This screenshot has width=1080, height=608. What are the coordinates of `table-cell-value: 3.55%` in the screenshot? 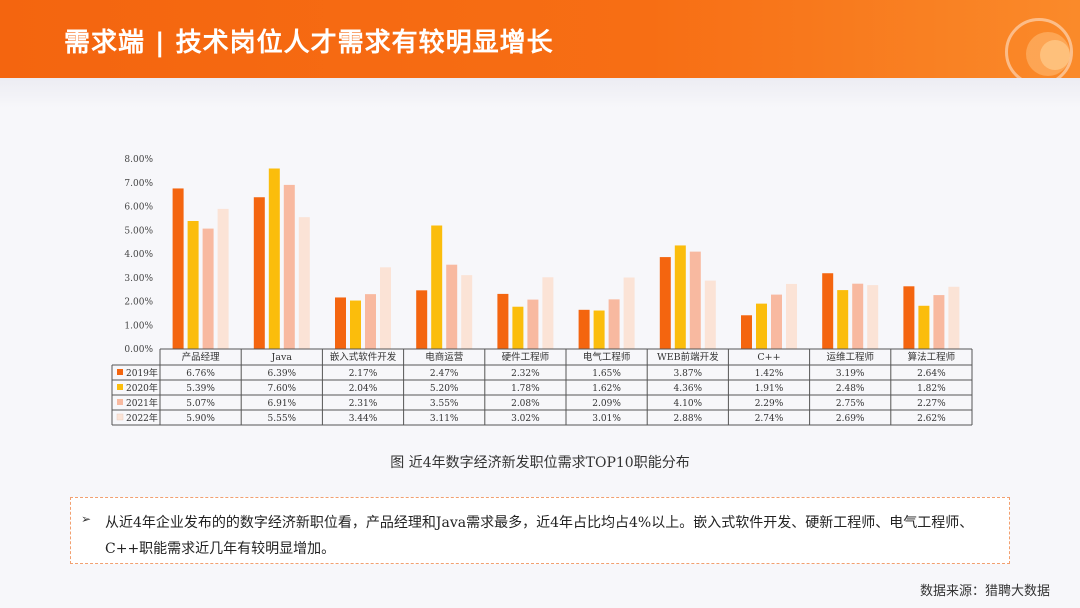 It's located at (444, 404).